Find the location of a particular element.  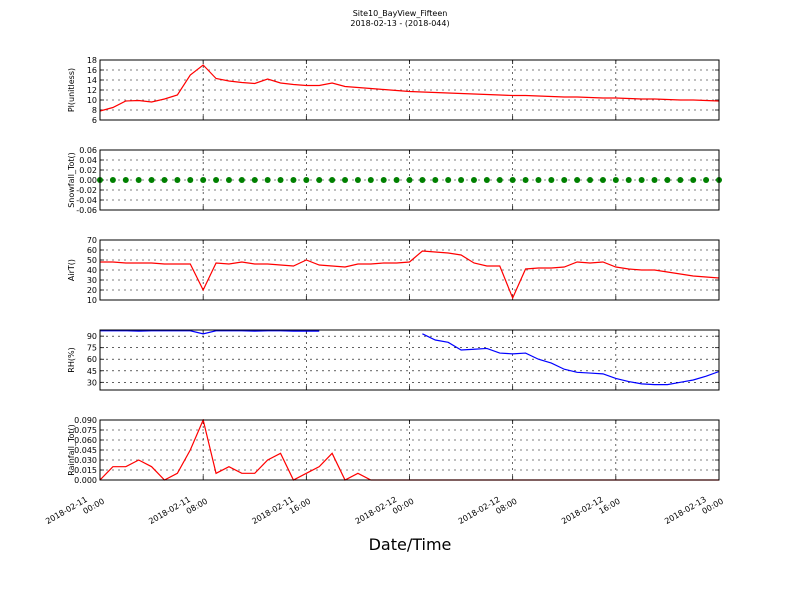

y-tick-label: -0.06 is located at coordinates (86, 210).